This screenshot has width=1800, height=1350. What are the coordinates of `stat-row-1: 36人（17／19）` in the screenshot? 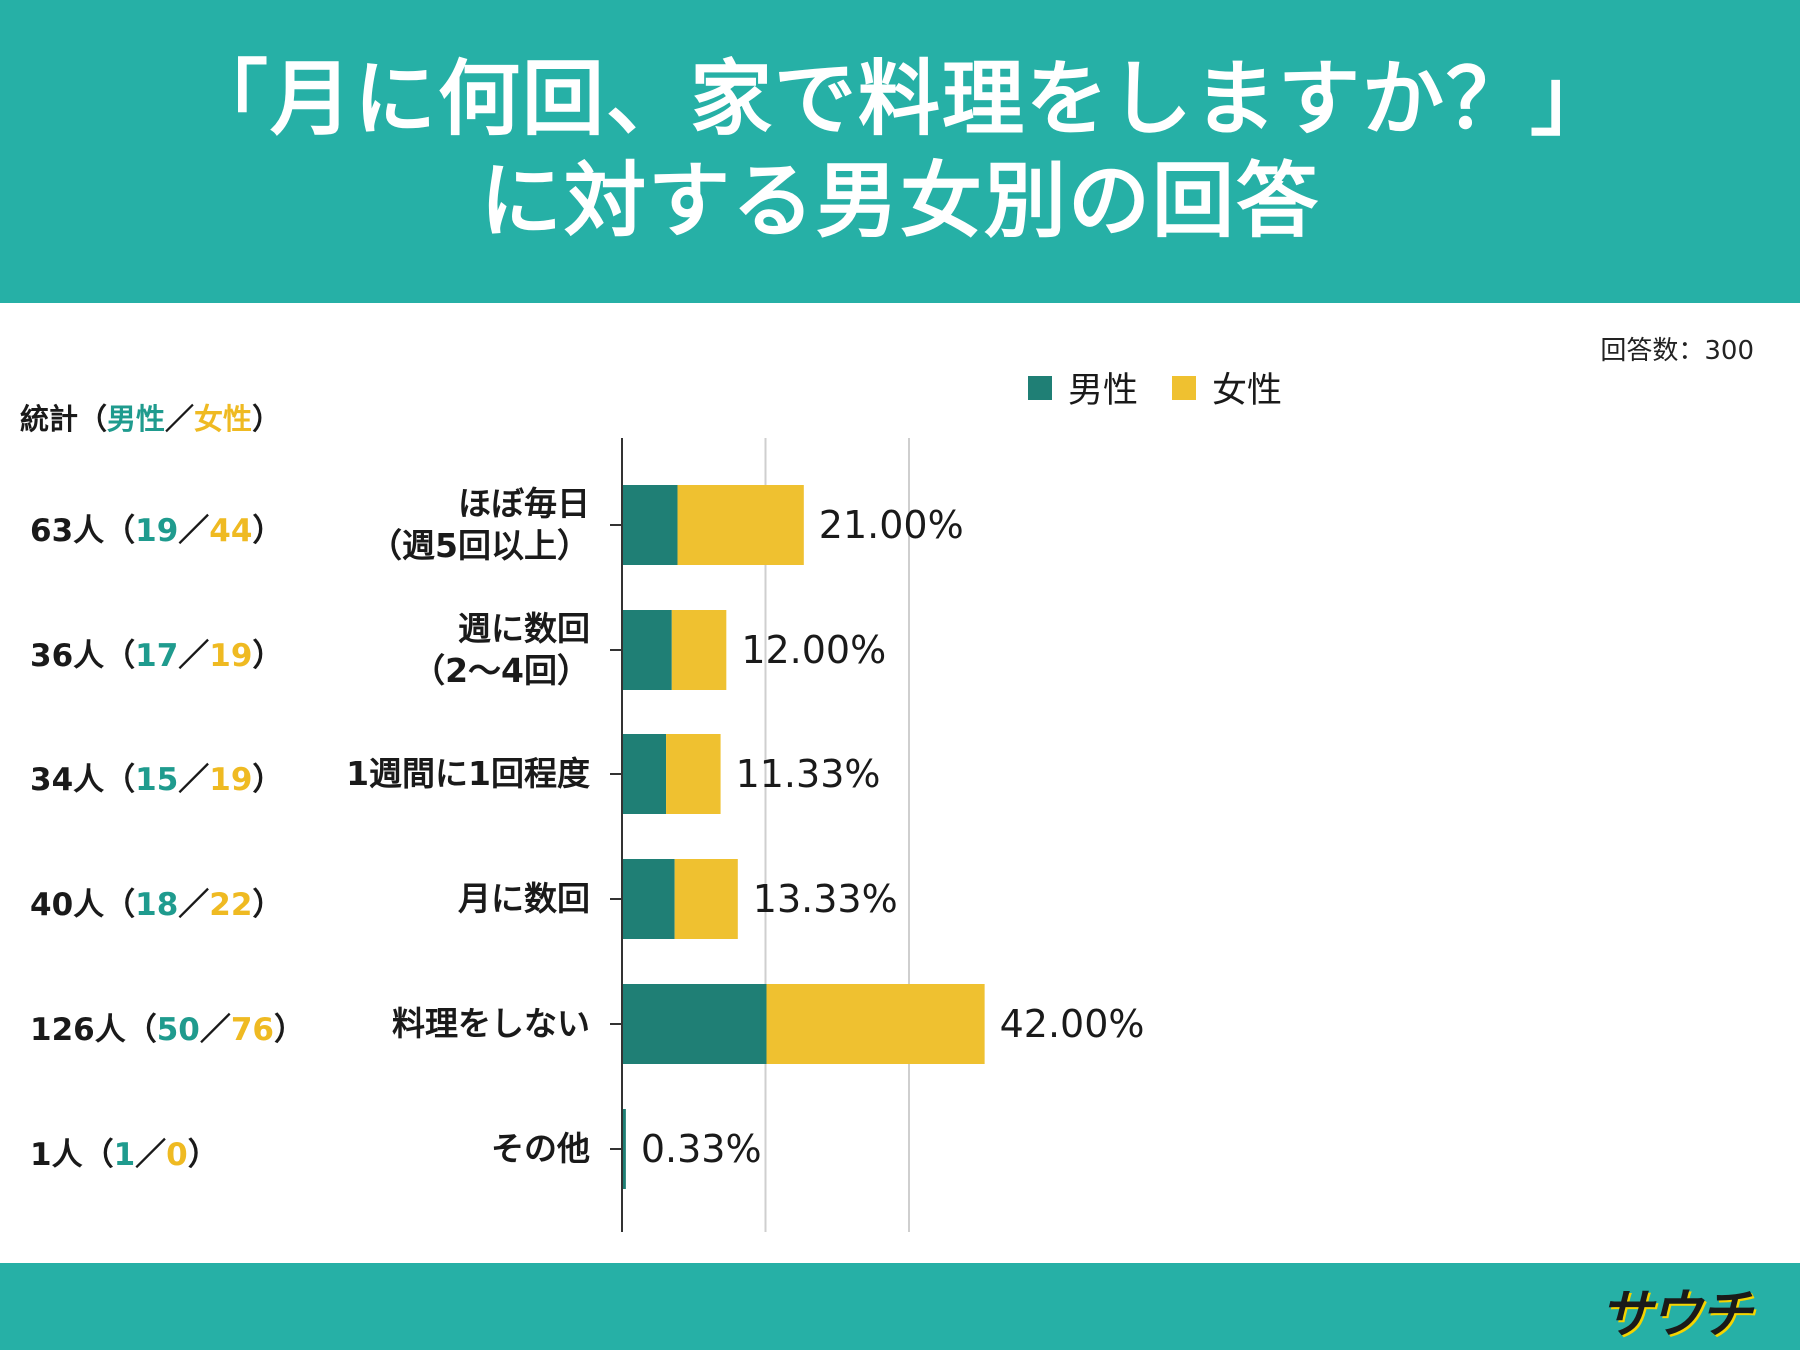 It's located at (156, 652).